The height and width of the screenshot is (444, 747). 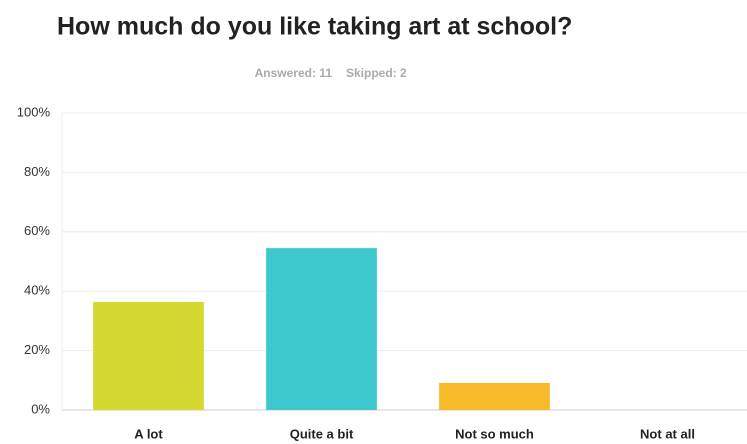 I want to click on y-tick-label: 60%, so click(x=37, y=230).